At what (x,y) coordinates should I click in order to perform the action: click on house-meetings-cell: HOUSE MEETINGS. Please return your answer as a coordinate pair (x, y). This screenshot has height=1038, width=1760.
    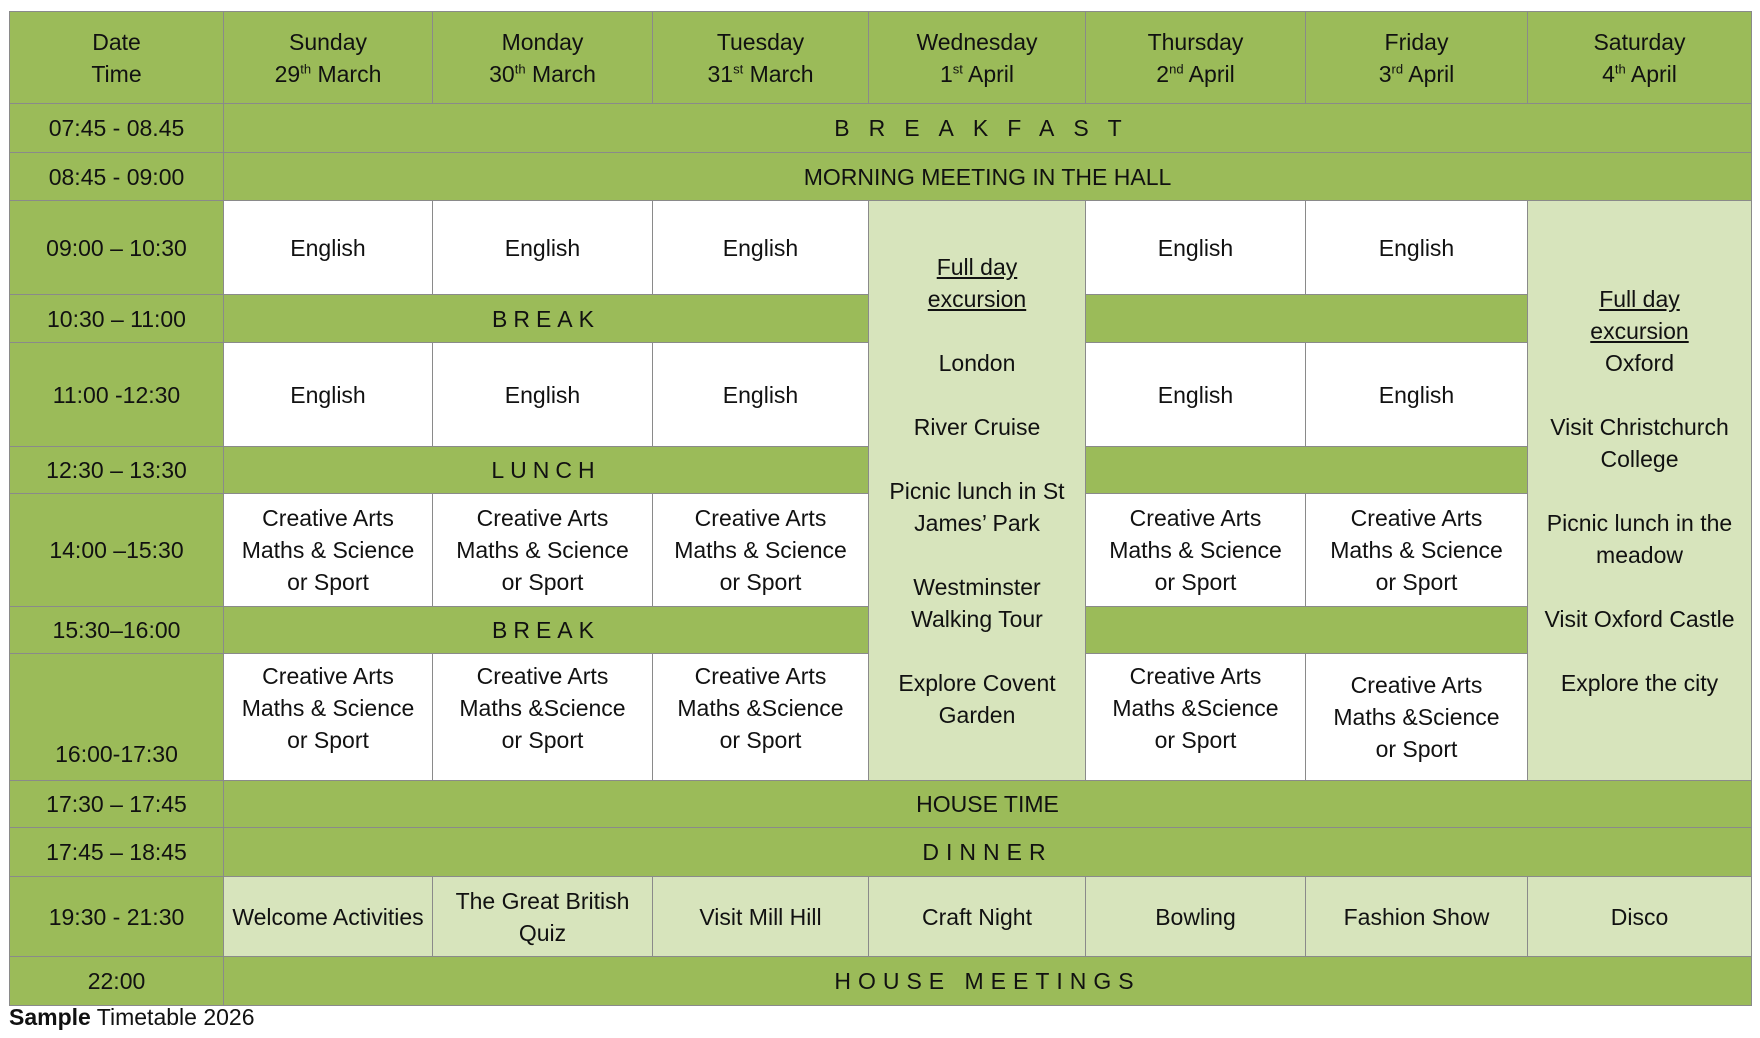
    Looking at the image, I should click on (987, 981).